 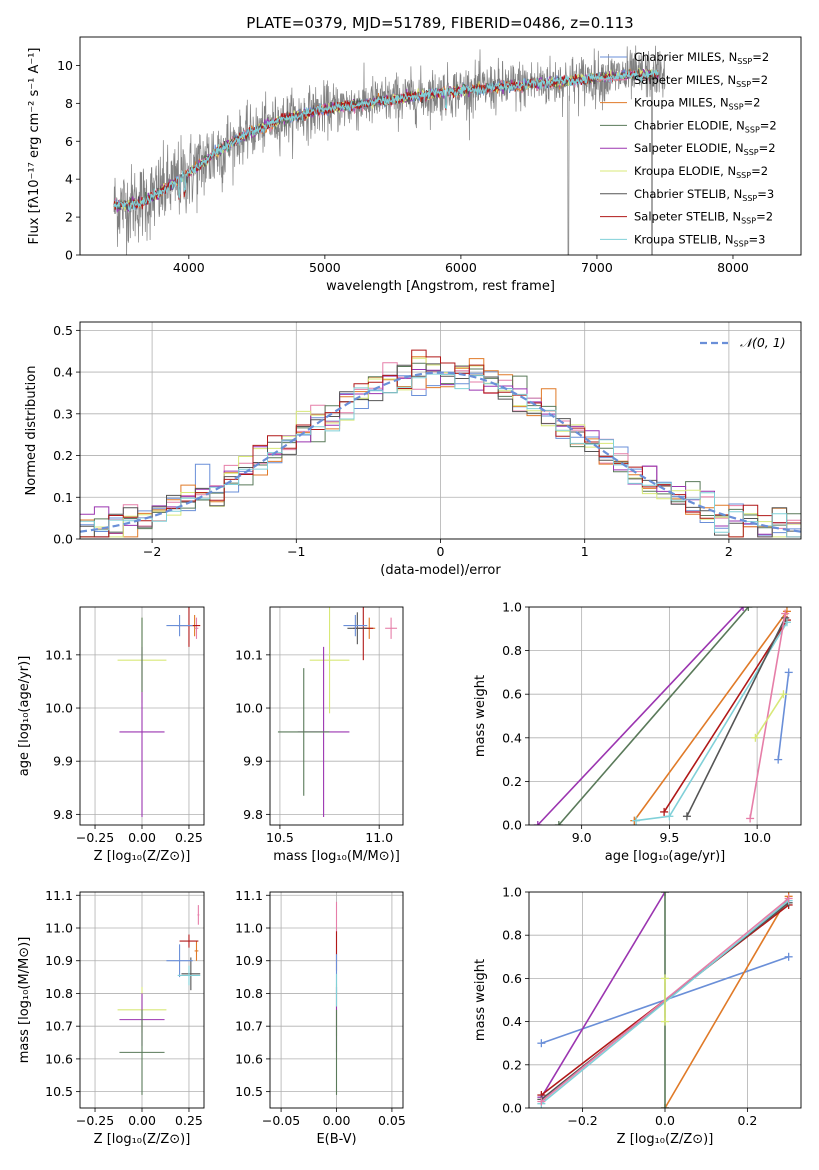 I want to click on gaussian-curve, so click(x=440, y=452).